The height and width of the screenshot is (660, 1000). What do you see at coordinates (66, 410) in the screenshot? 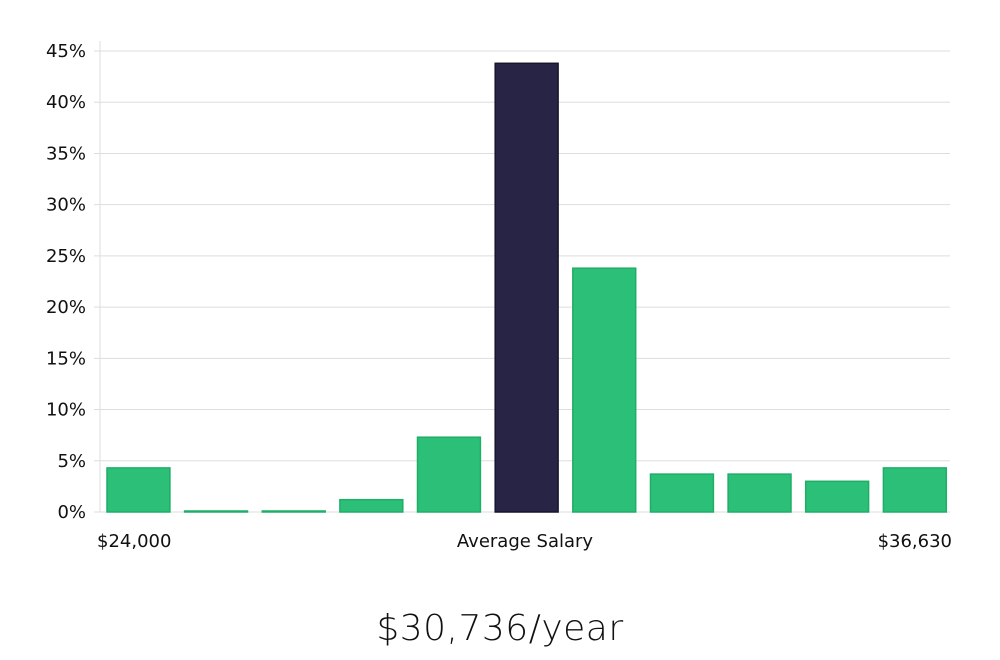
I see `y-tick-label: 10%` at bounding box center [66, 410].